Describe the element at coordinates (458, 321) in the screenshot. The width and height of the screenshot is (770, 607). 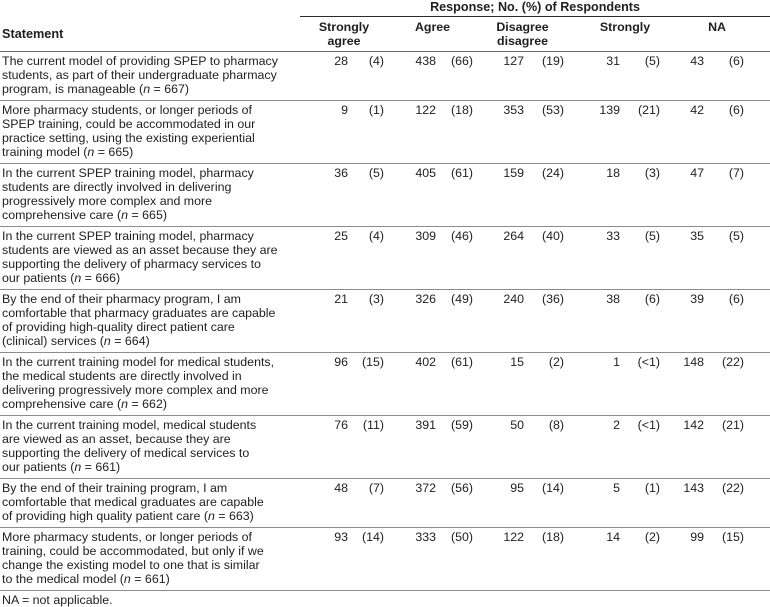
I see `percent-cell: (49)` at that location.